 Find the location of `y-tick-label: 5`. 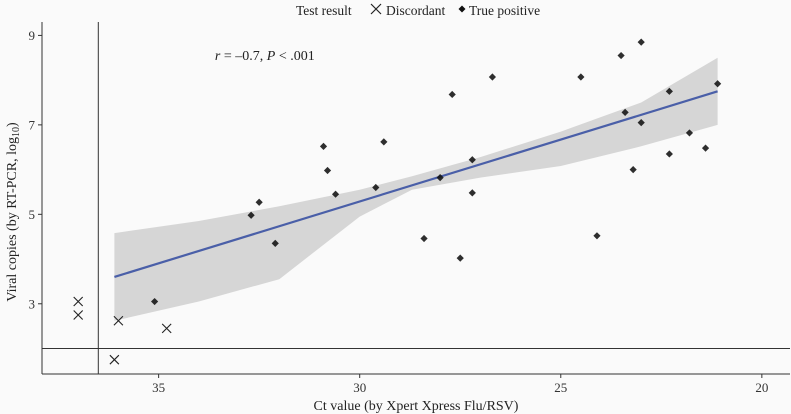

y-tick-label: 5 is located at coordinates (32, 214).